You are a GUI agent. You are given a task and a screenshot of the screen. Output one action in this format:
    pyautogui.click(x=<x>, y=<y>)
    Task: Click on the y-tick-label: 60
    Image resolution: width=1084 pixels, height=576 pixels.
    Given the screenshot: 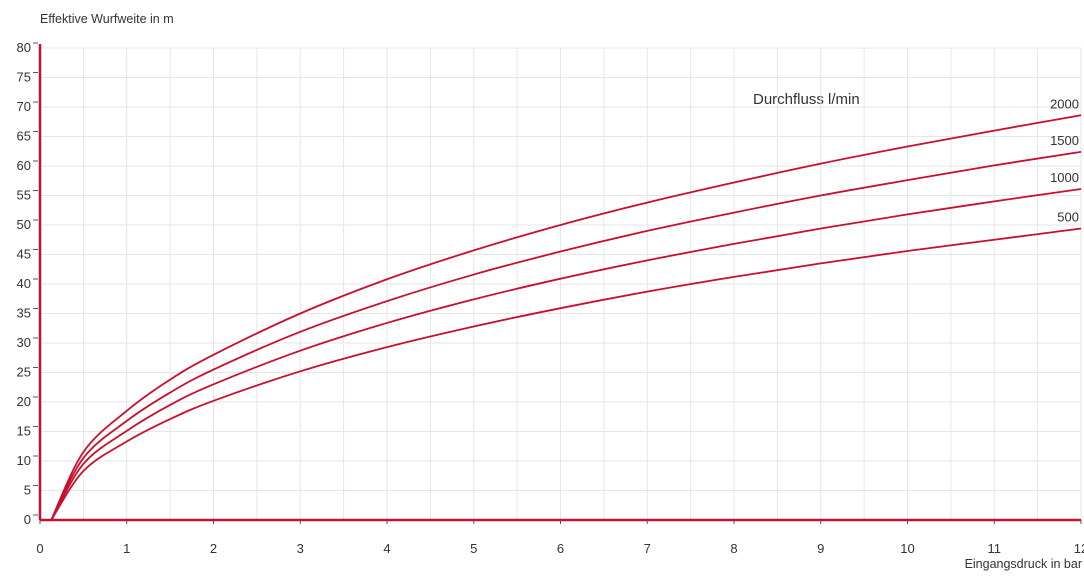 What is the action you would take?
    pyautogui.click(x=24, y=165)
    